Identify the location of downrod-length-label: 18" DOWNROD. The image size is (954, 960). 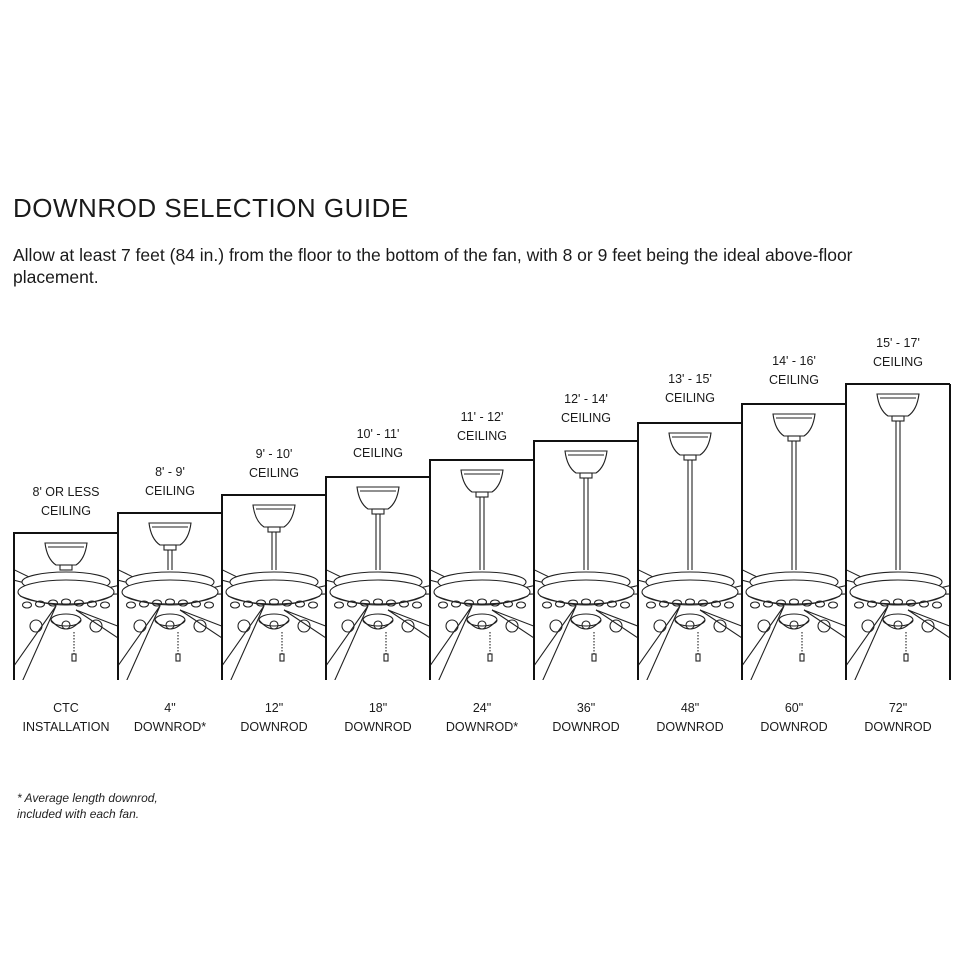
(378, 718).